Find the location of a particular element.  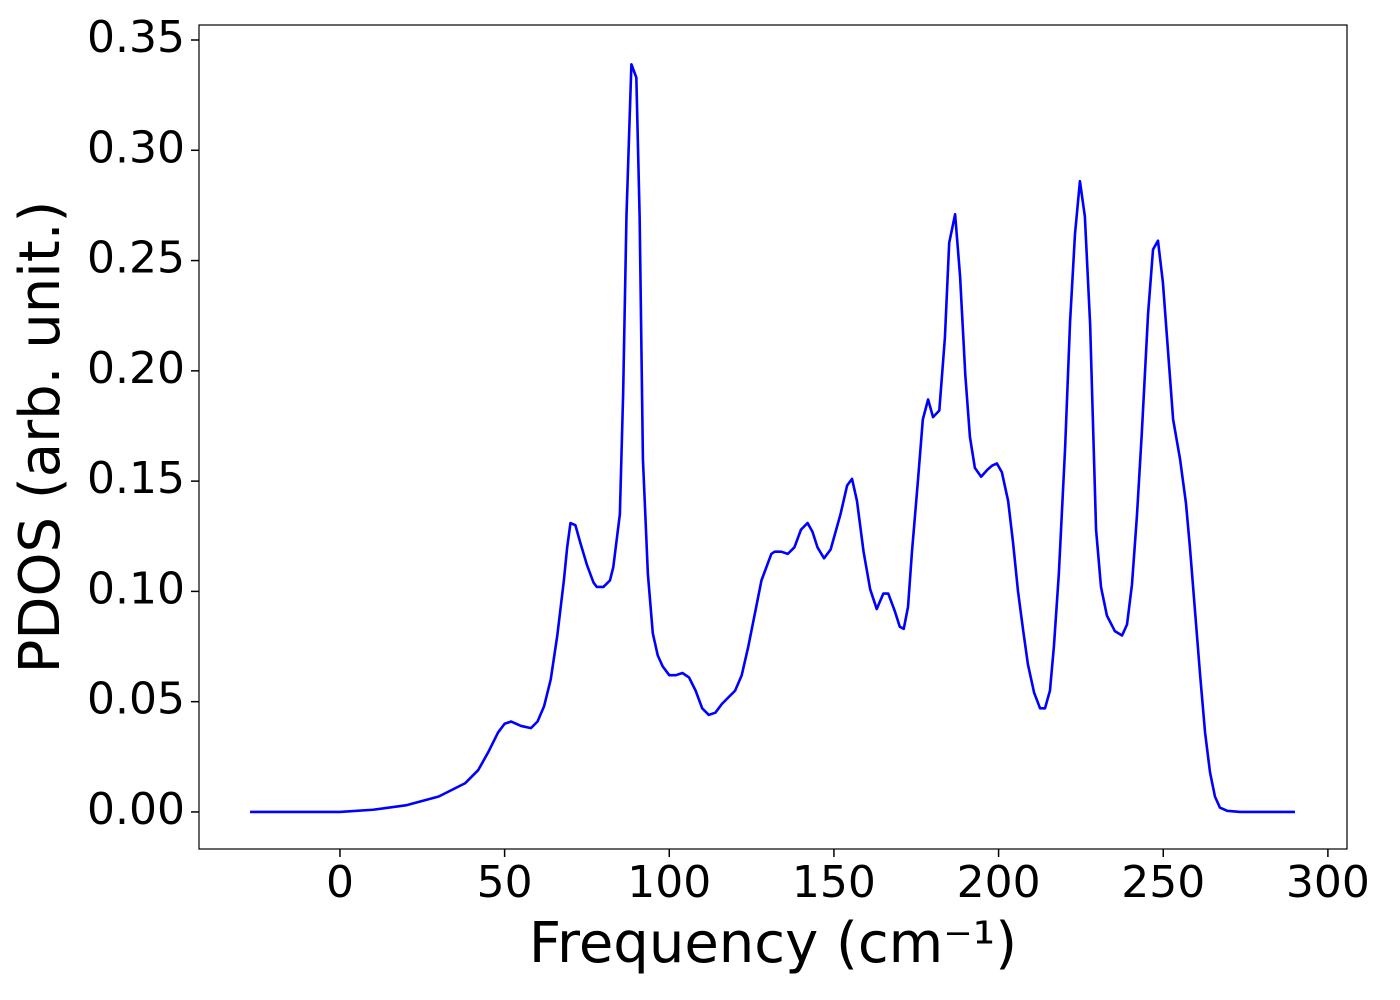

x-tick-label: 250 is located at coordinates (1163, 882).